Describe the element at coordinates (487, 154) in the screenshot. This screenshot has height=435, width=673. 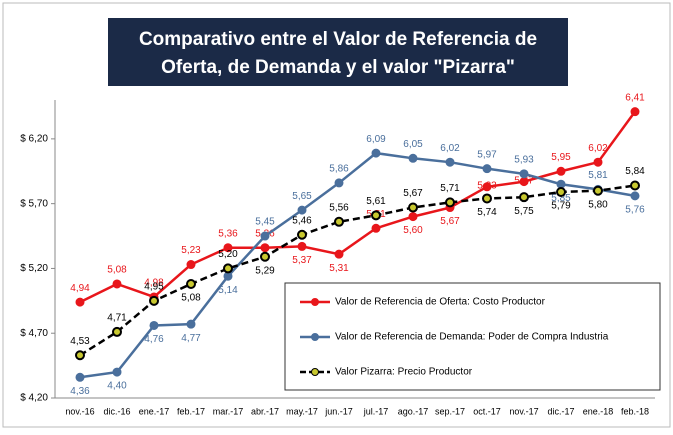
I see `value-label: 5,97` at that location.